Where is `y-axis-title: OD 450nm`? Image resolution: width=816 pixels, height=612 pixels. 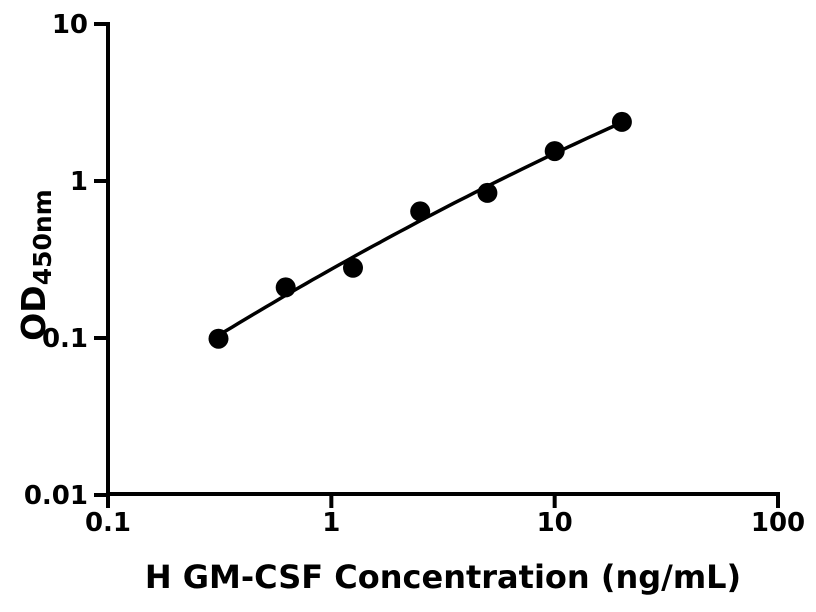
y-axis-title: OD 450nm is located at coordinates (35, 265).